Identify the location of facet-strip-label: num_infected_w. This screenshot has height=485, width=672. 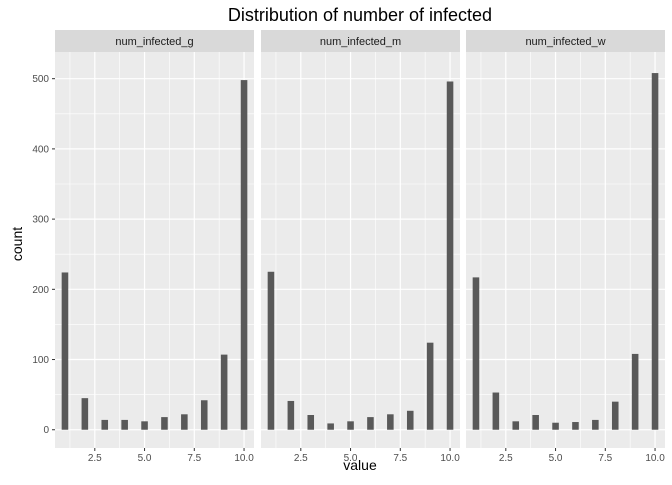
(565, 42).